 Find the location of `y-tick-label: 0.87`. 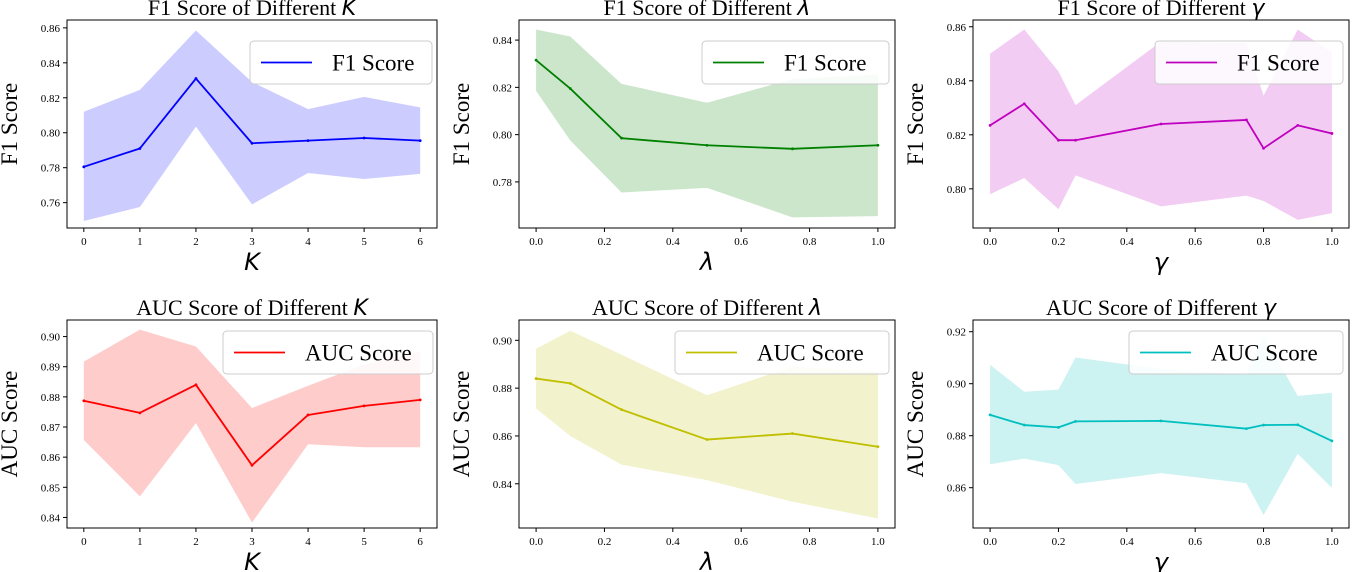

y-tick-label: 0.87 is located at coordinates (51, 428).